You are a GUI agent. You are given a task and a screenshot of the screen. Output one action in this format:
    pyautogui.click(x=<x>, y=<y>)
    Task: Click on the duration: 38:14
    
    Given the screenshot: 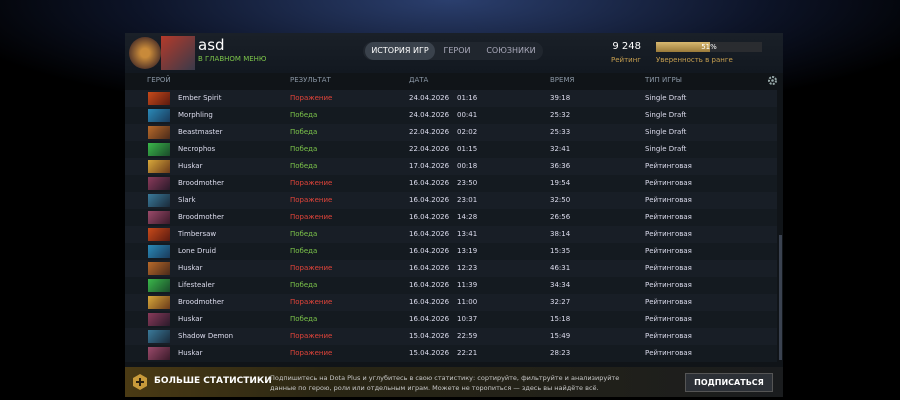 What is the action you would take?
    pyautogui.click(x=560, y=234)
    